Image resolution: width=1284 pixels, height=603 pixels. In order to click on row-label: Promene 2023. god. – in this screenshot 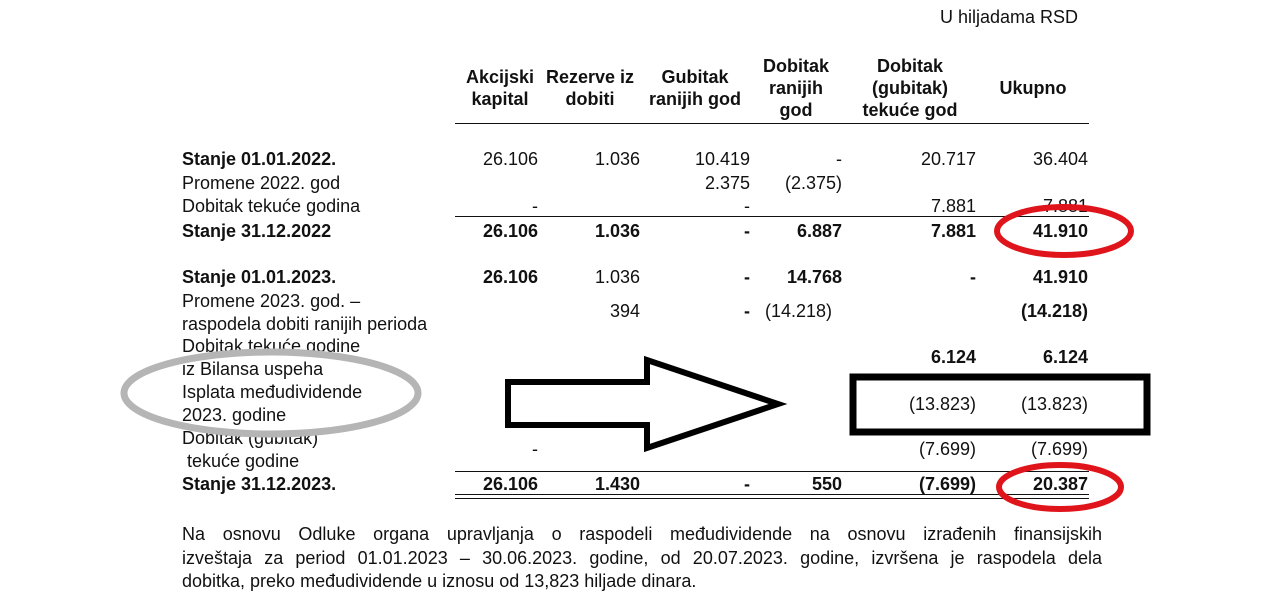, I will do `click(271, 301)`.